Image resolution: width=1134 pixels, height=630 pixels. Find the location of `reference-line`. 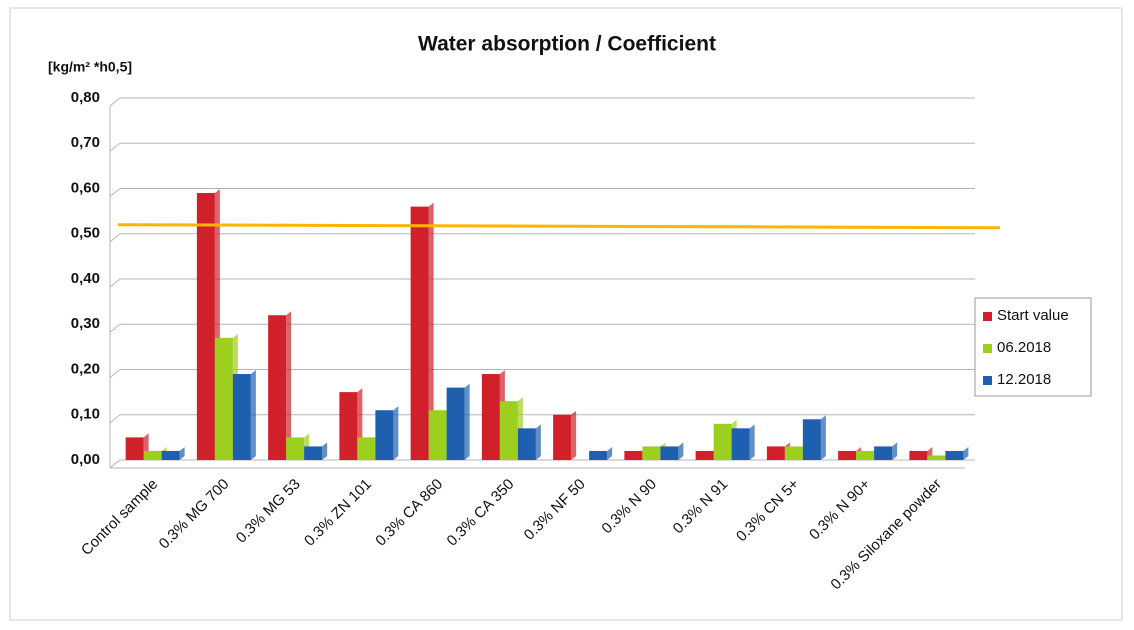

reference-line is located at coordinates (559, 226).